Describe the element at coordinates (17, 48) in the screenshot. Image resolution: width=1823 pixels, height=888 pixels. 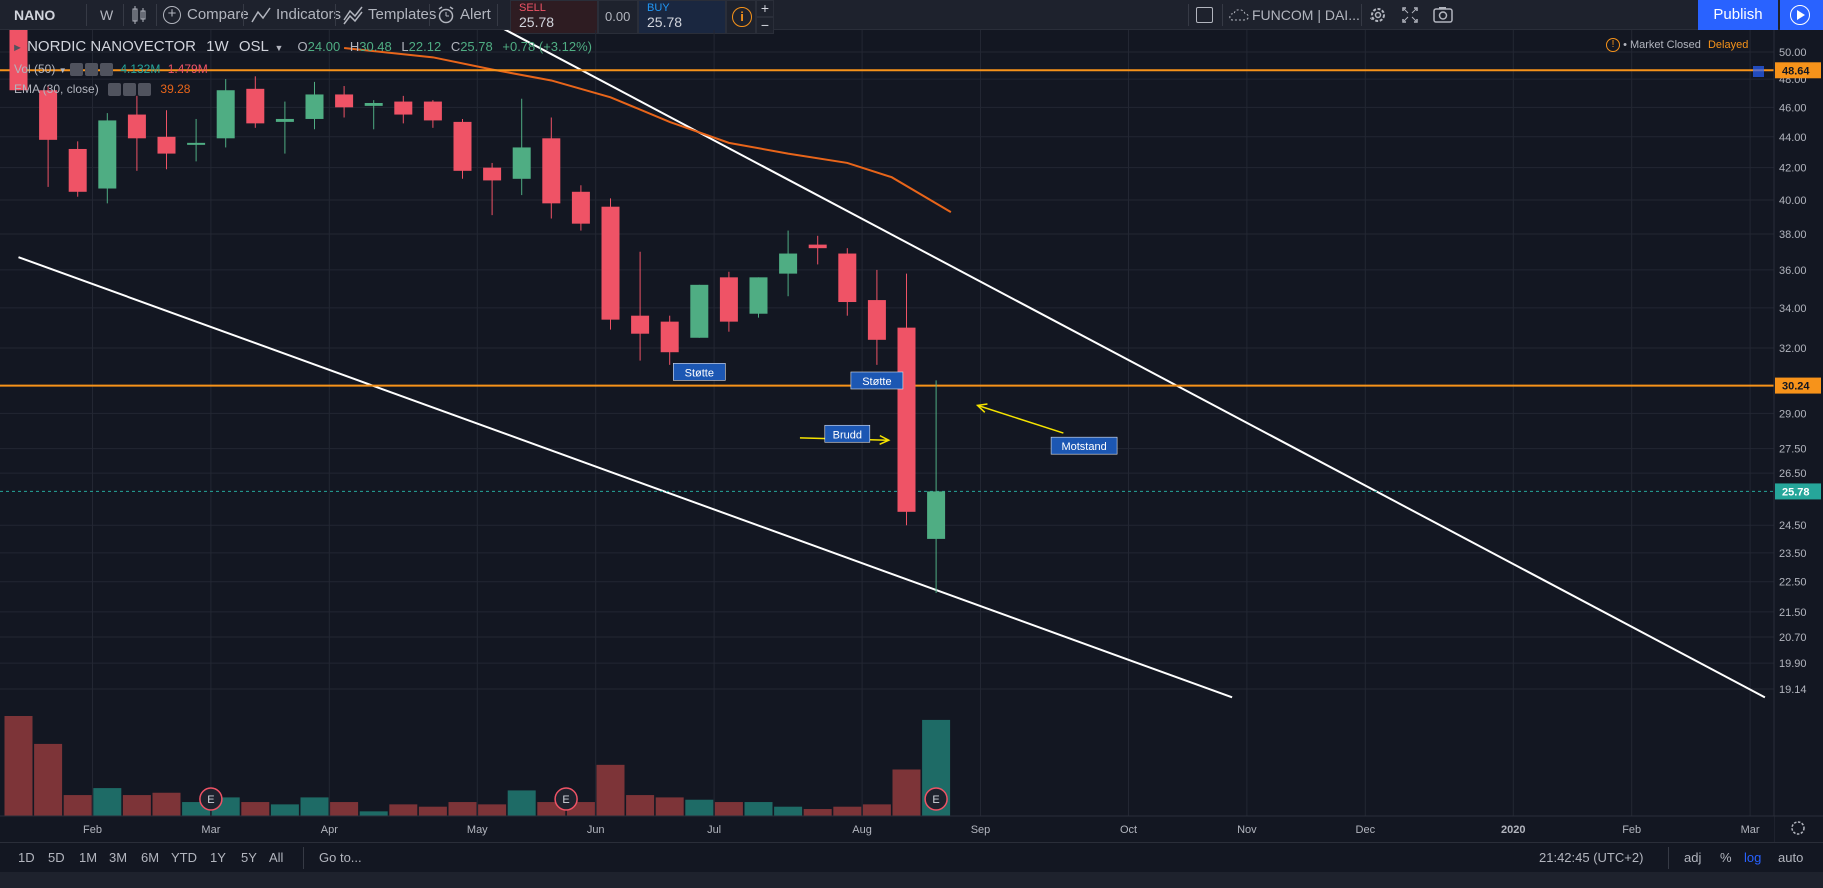
I see `legend-arrow-icon: ►` at that location.